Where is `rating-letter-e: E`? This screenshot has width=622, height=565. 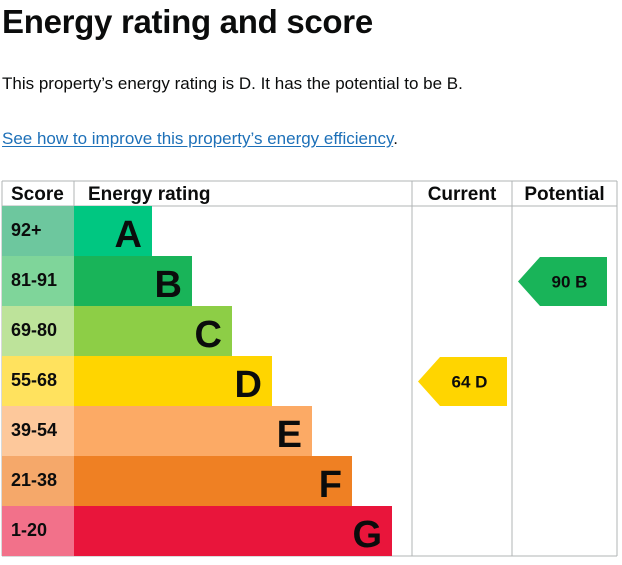 rating-letter-e: E is located at coordinates (289, 435).